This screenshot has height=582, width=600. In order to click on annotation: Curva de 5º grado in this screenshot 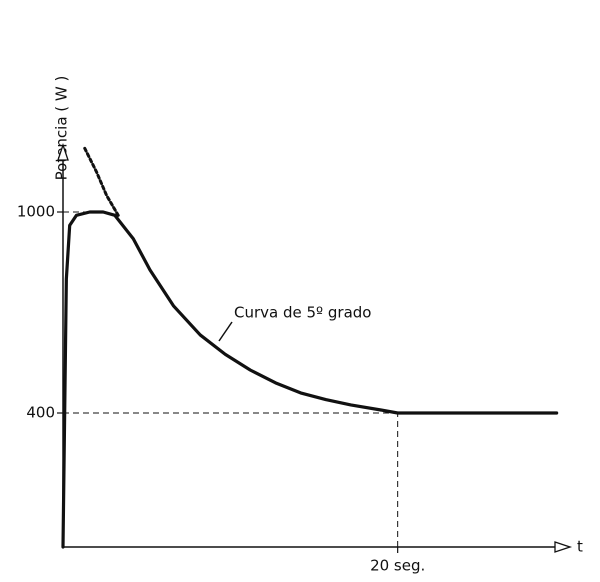, I will do `click(302, 313)`.